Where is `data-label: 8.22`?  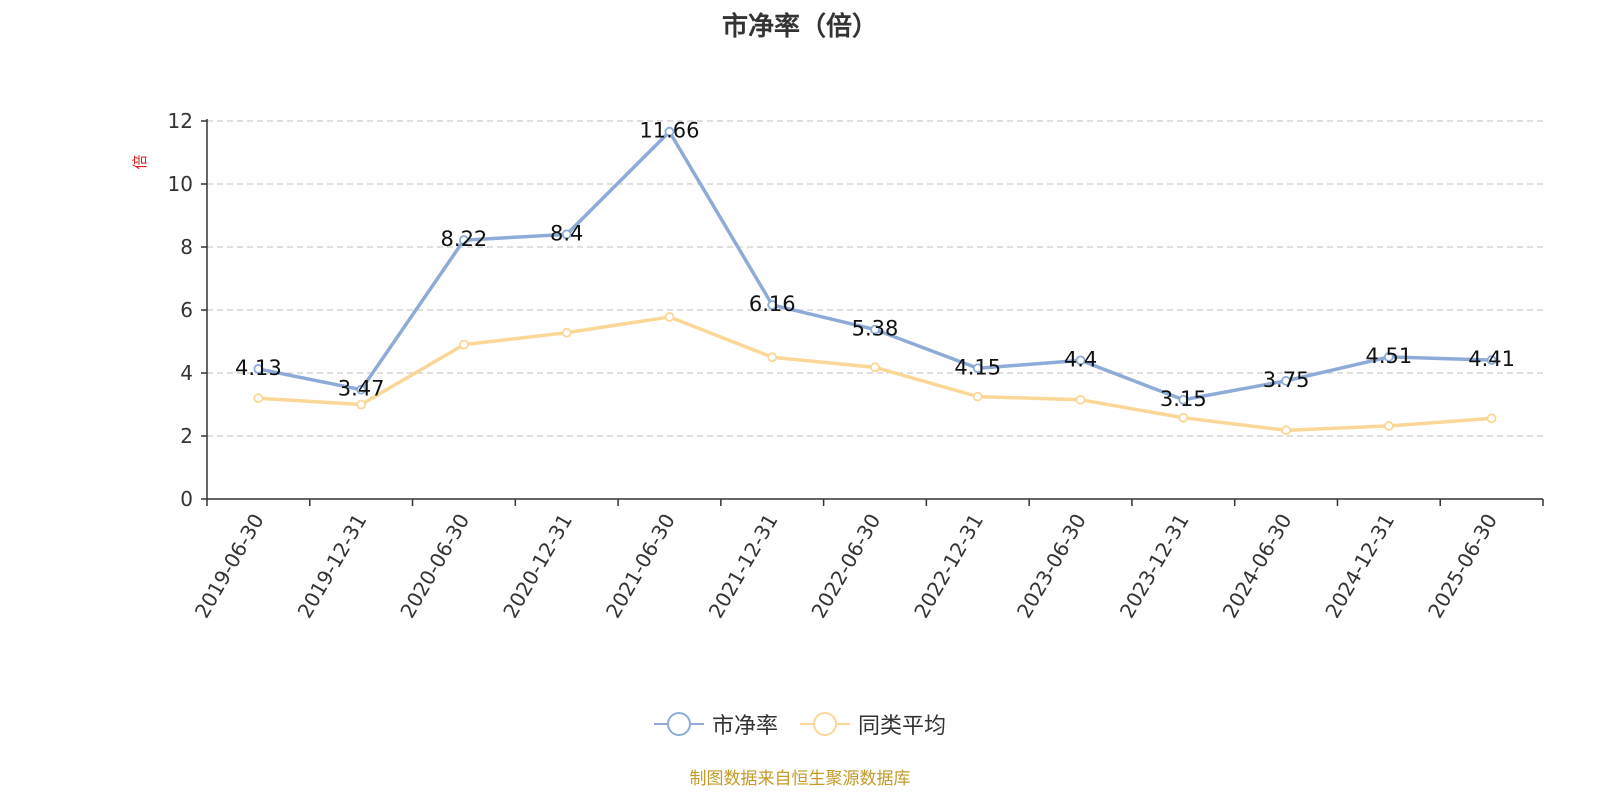
data-label: 8.22 is located at coordinates (464, 239).